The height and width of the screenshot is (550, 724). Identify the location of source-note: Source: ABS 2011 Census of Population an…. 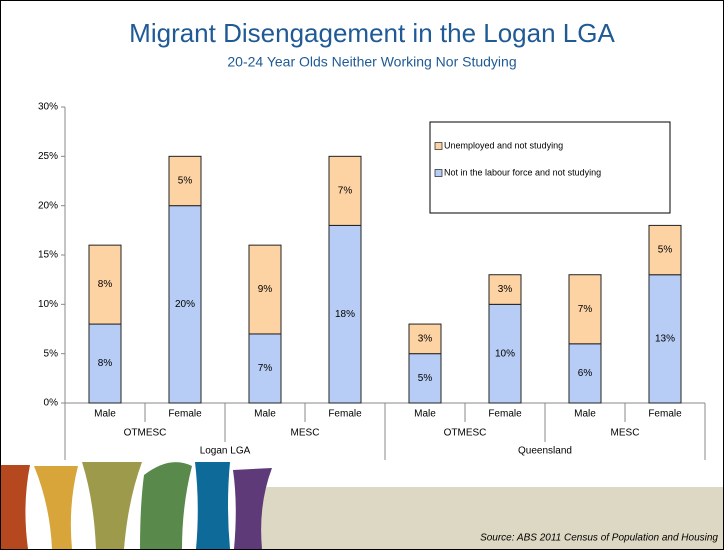
(599, 538).